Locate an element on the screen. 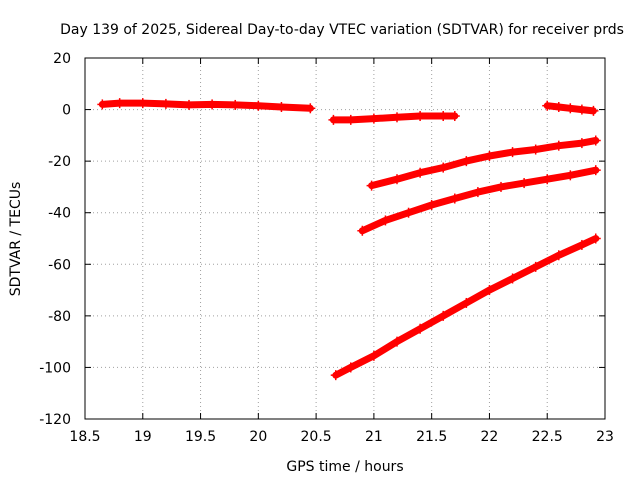 This screenshot has height=480, width=640. x-tick-label: 19 is located at coordinates (143, 437).